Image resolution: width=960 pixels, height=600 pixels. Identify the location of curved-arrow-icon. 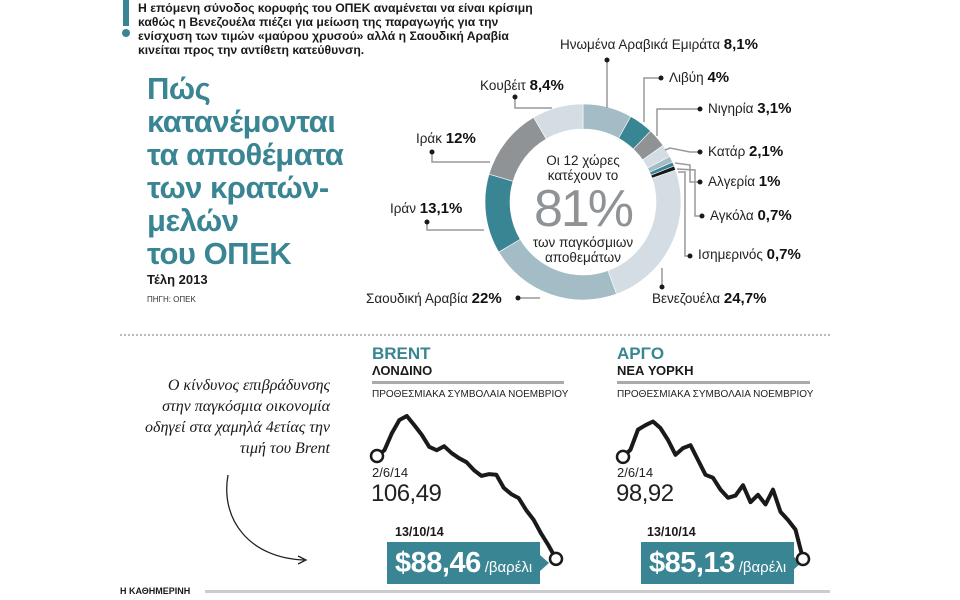
(267, 519).